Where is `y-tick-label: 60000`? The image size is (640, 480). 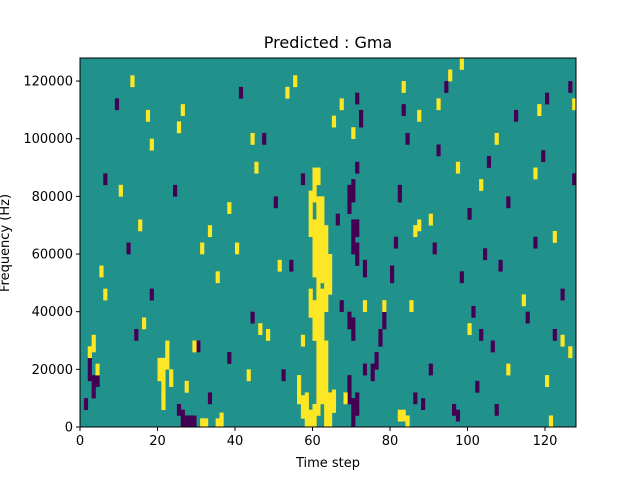
y-tick-label: 60000 is located at coordinates (52, 255).